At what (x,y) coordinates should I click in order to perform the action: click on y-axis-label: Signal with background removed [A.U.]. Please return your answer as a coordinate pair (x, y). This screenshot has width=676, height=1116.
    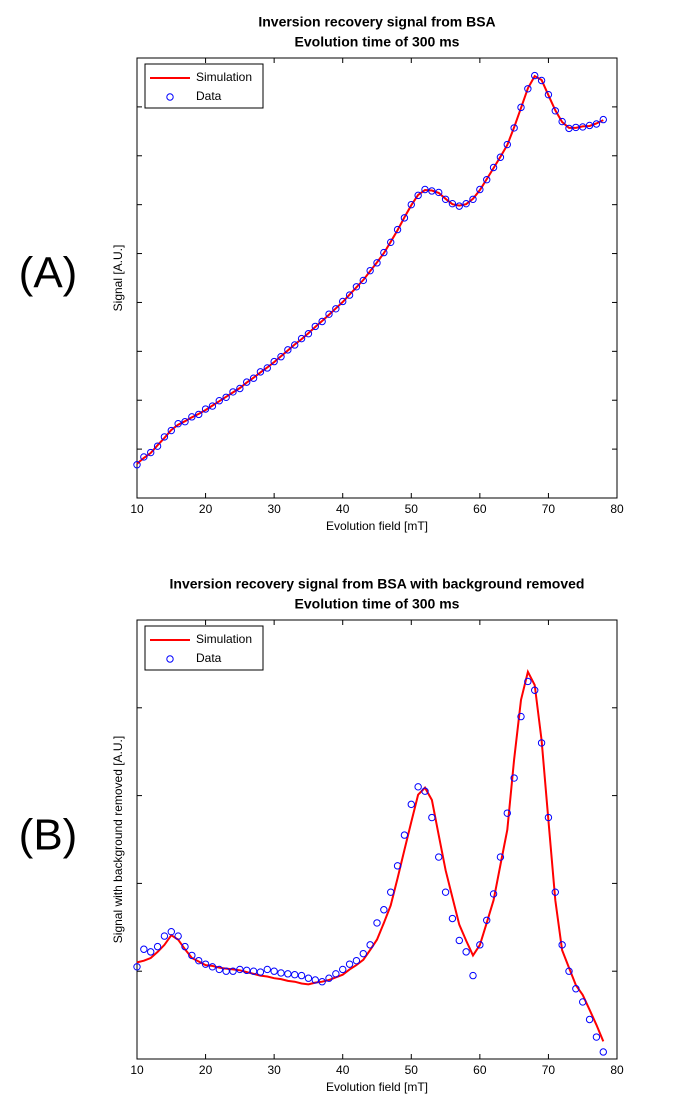
    Looking at the image, I should click on (118, 839).